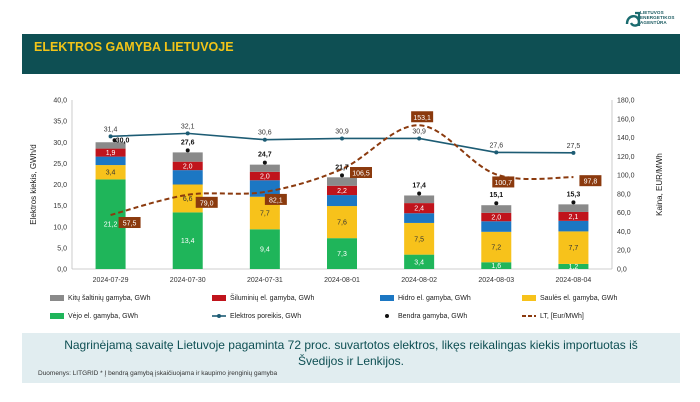  I want to click on bar-data-label: 21,2, so click(111, 225).